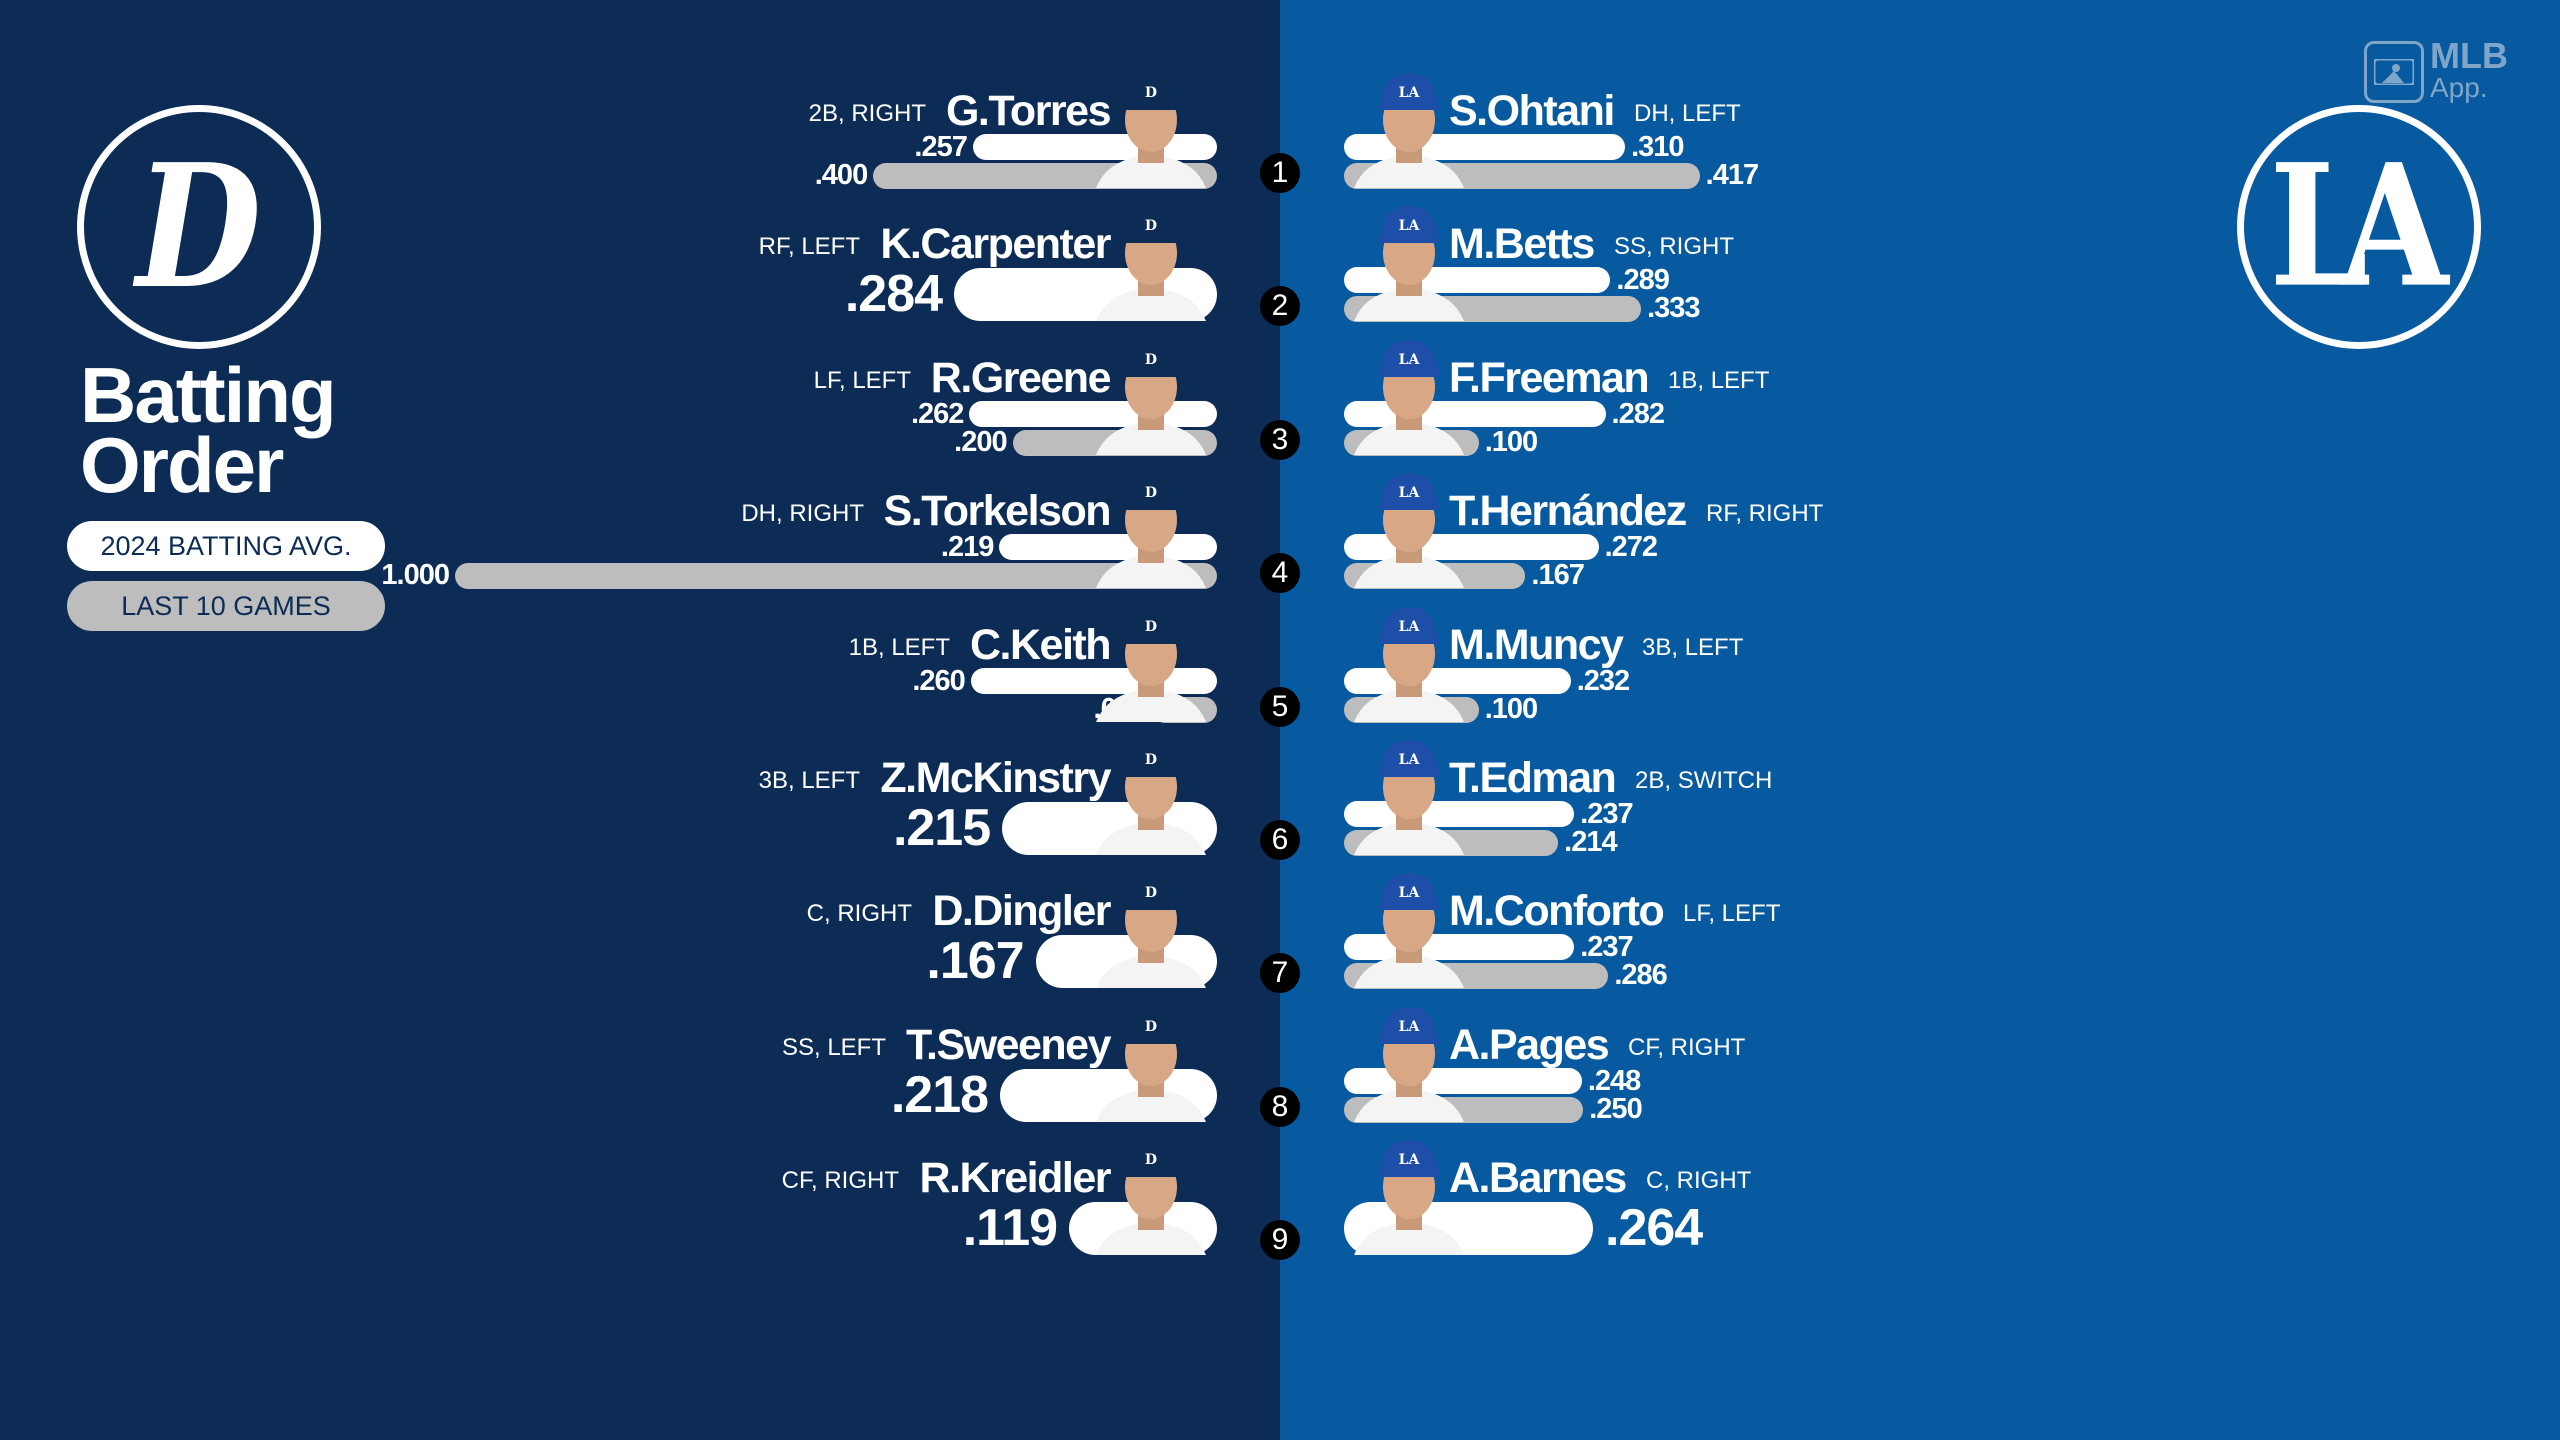 The image size is (2560, 1440). Describe the element at coordinates (1280, 973) in the screenshot. I see `order-number: 7` at that location.